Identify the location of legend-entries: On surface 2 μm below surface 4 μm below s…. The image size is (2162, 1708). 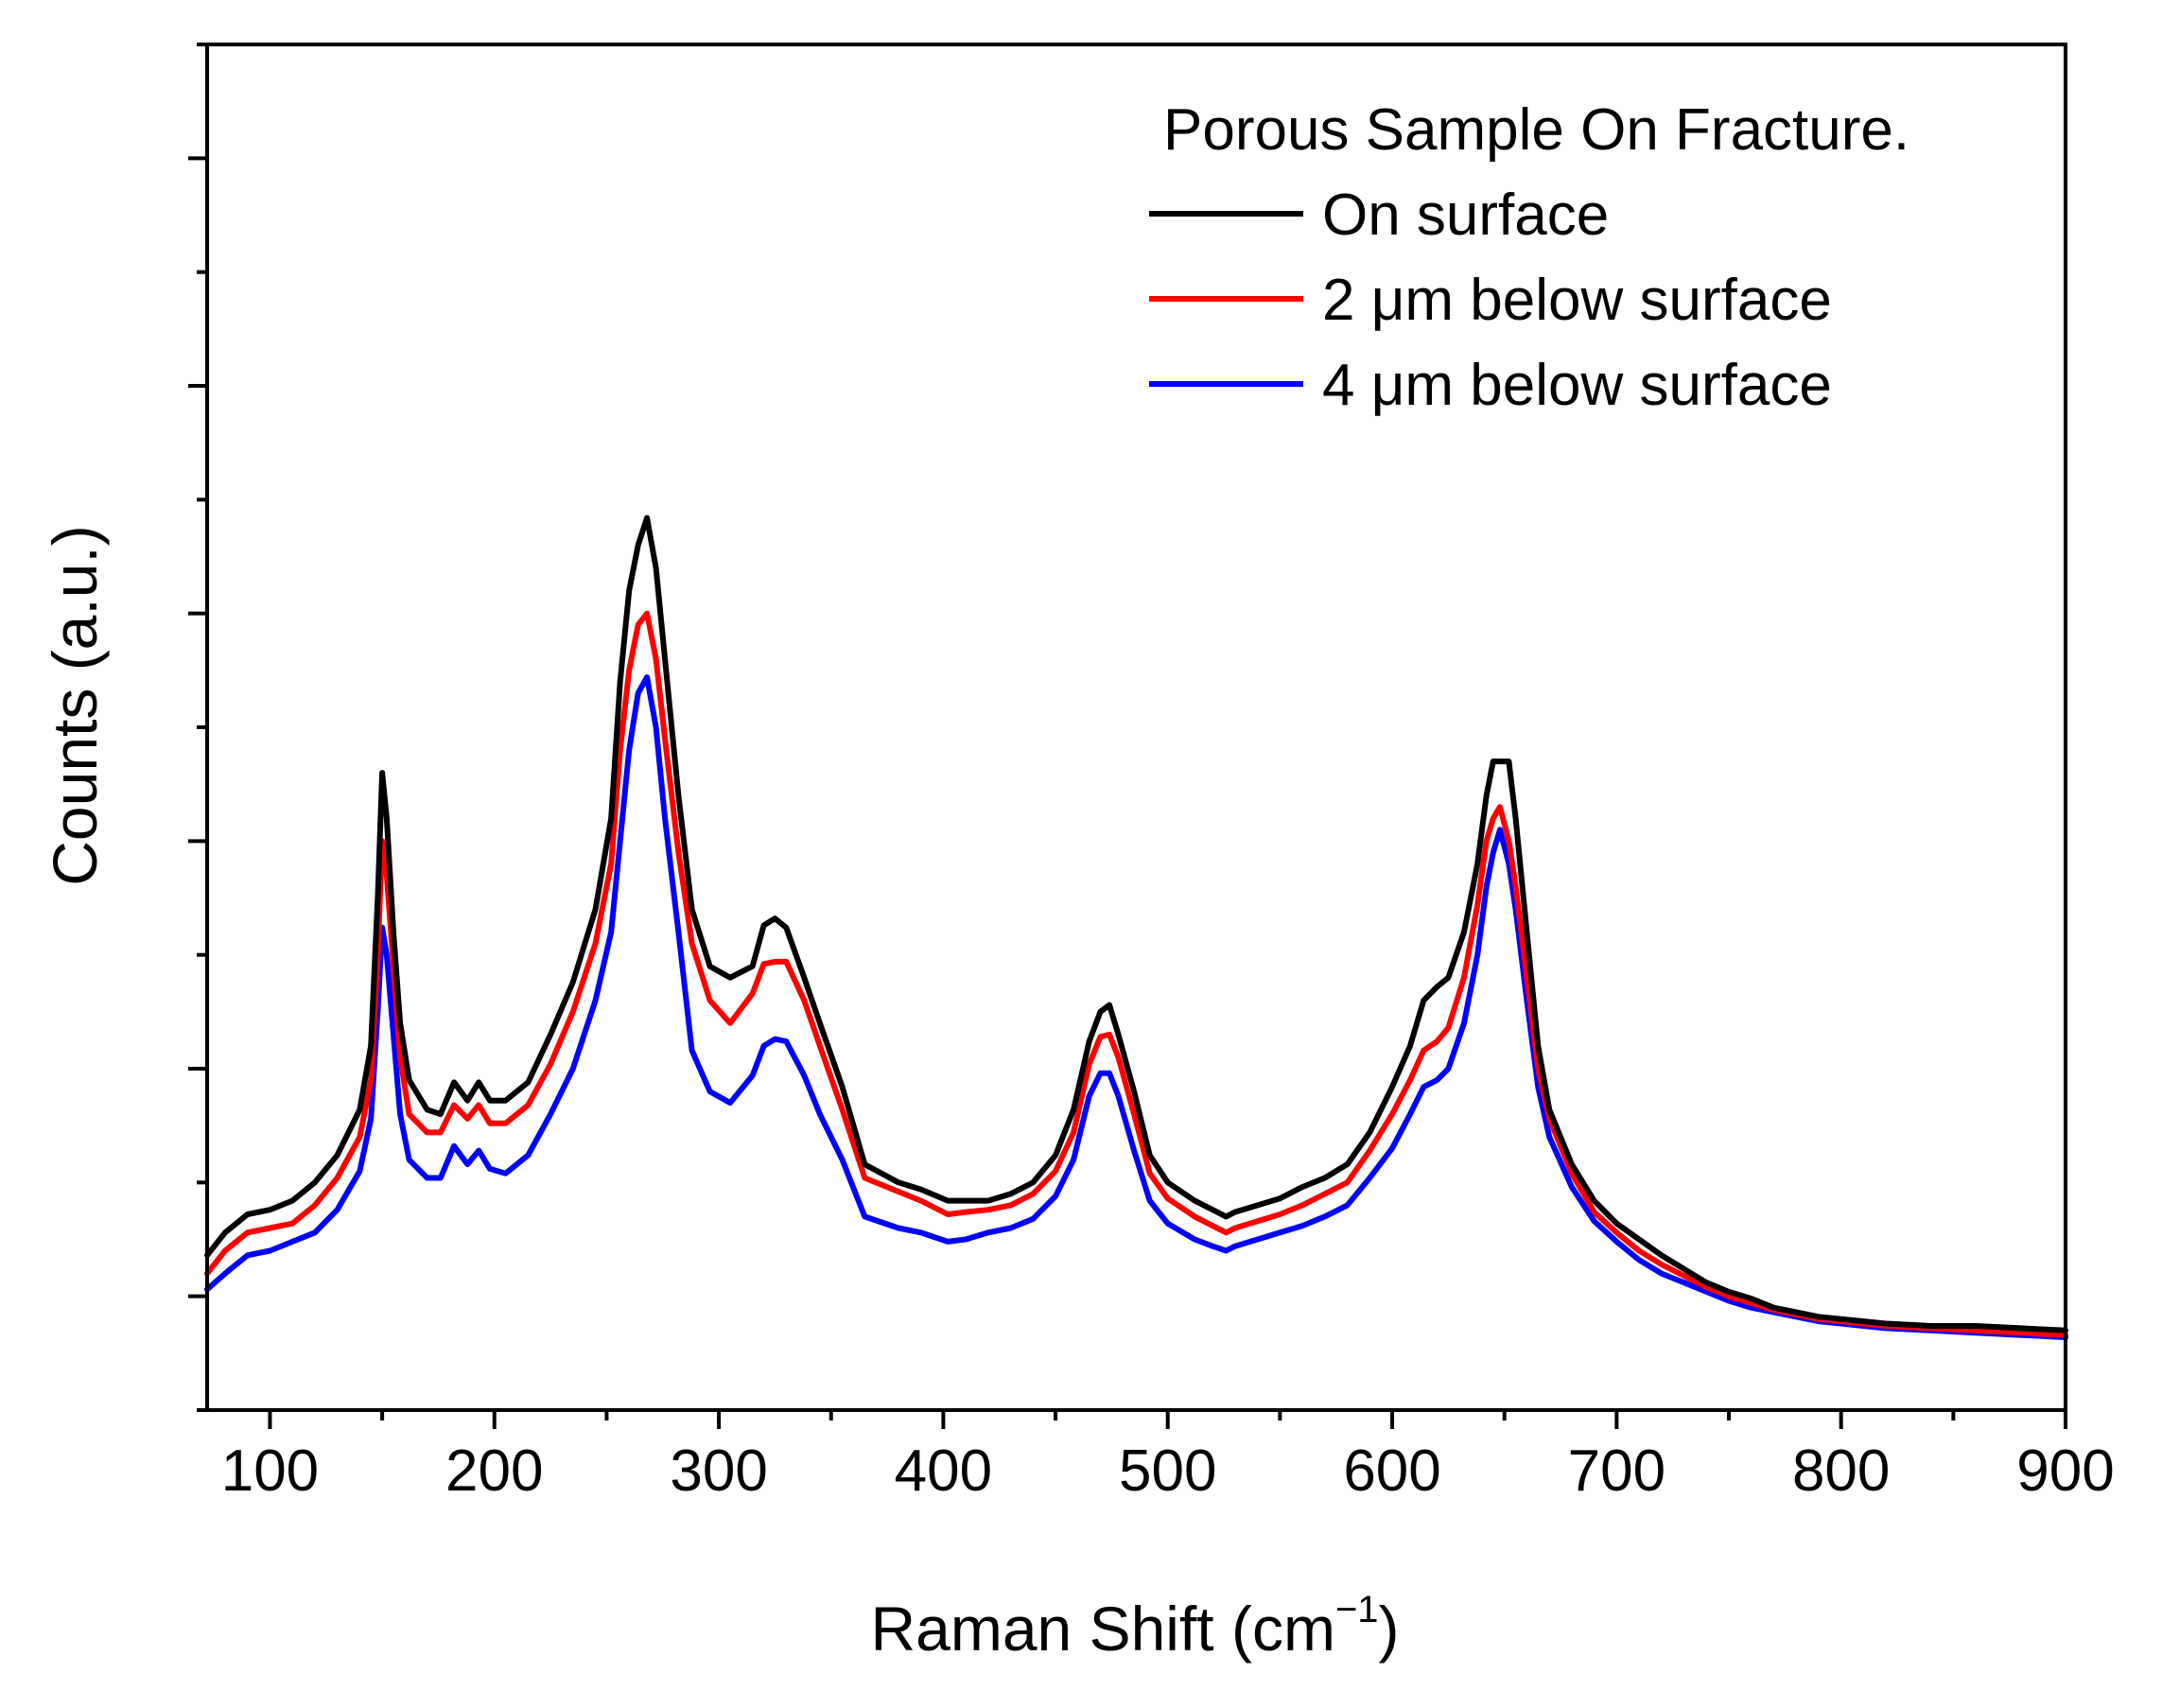
(1490, 300).